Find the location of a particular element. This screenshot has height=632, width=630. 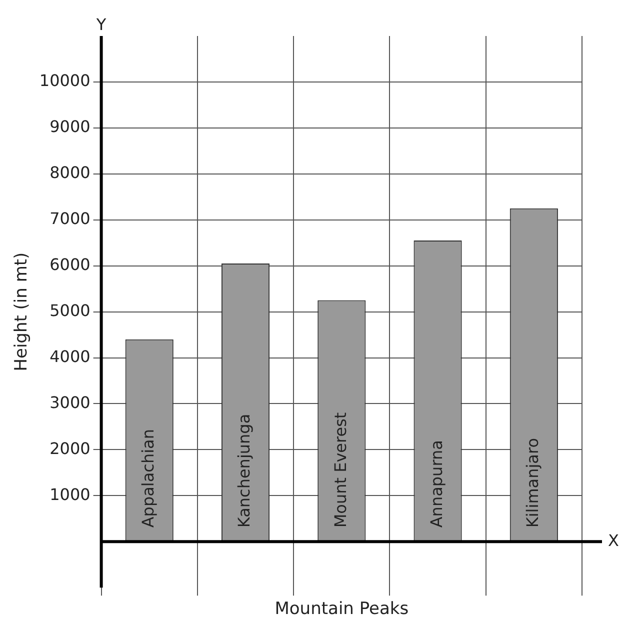

y-tick-label: 6000 is located at coordinates (70, 264).